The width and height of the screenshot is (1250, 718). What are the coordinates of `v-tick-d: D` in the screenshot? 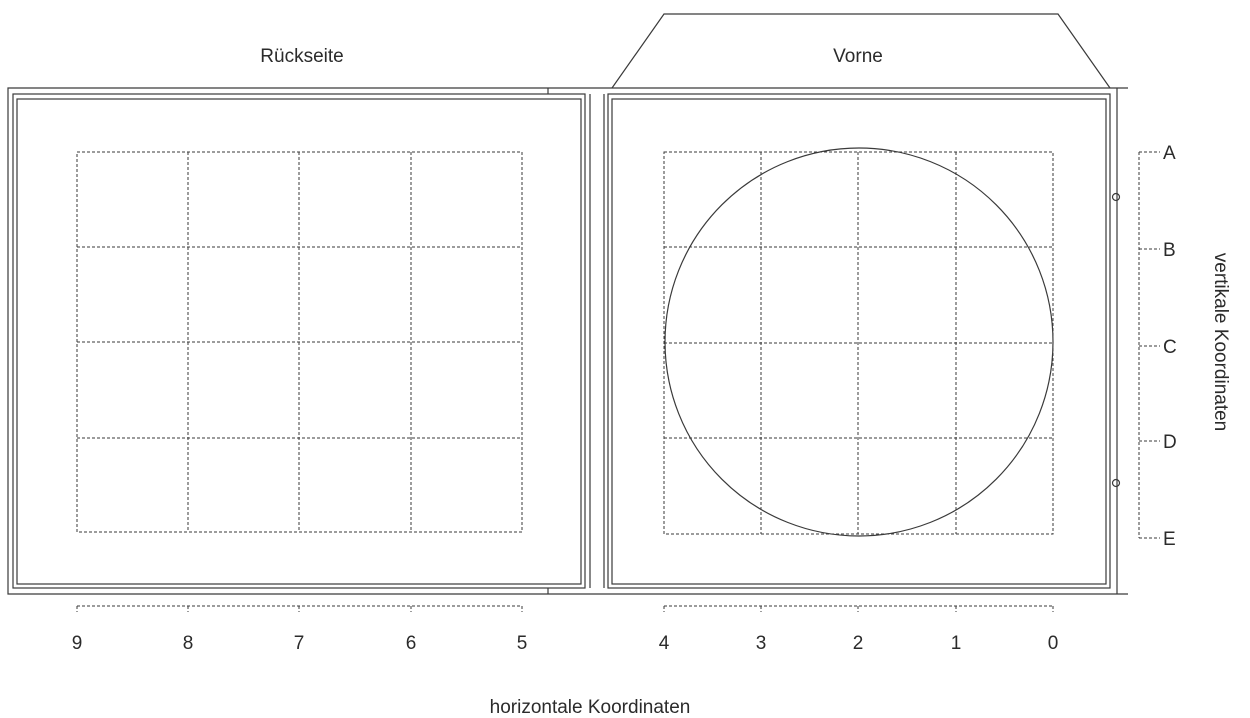 It's located at (1170, 442).